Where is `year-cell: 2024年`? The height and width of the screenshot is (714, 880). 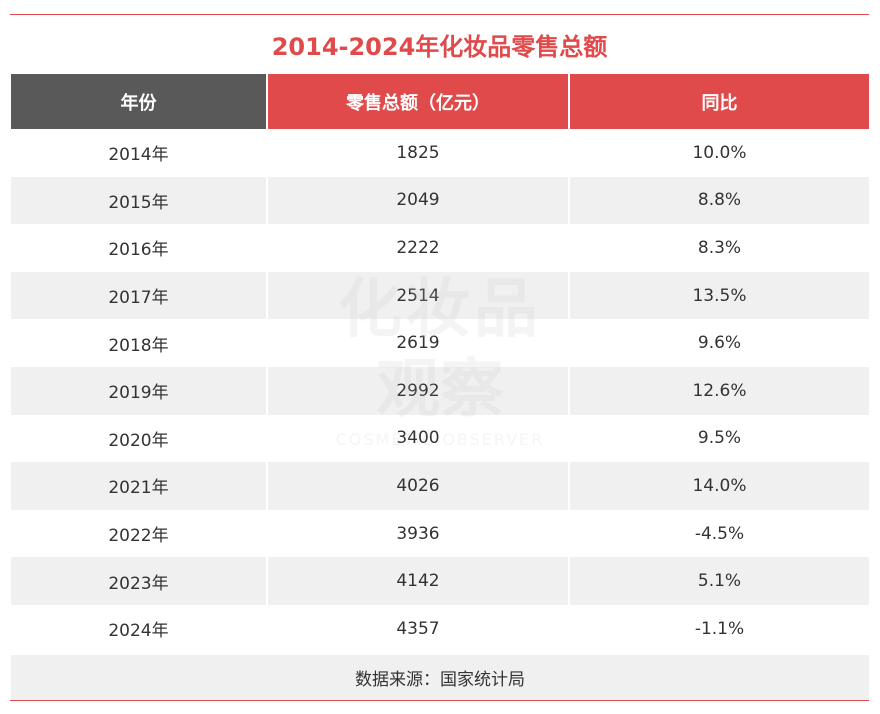
year-cell: 2024年 is located at coordinates (139, 628).